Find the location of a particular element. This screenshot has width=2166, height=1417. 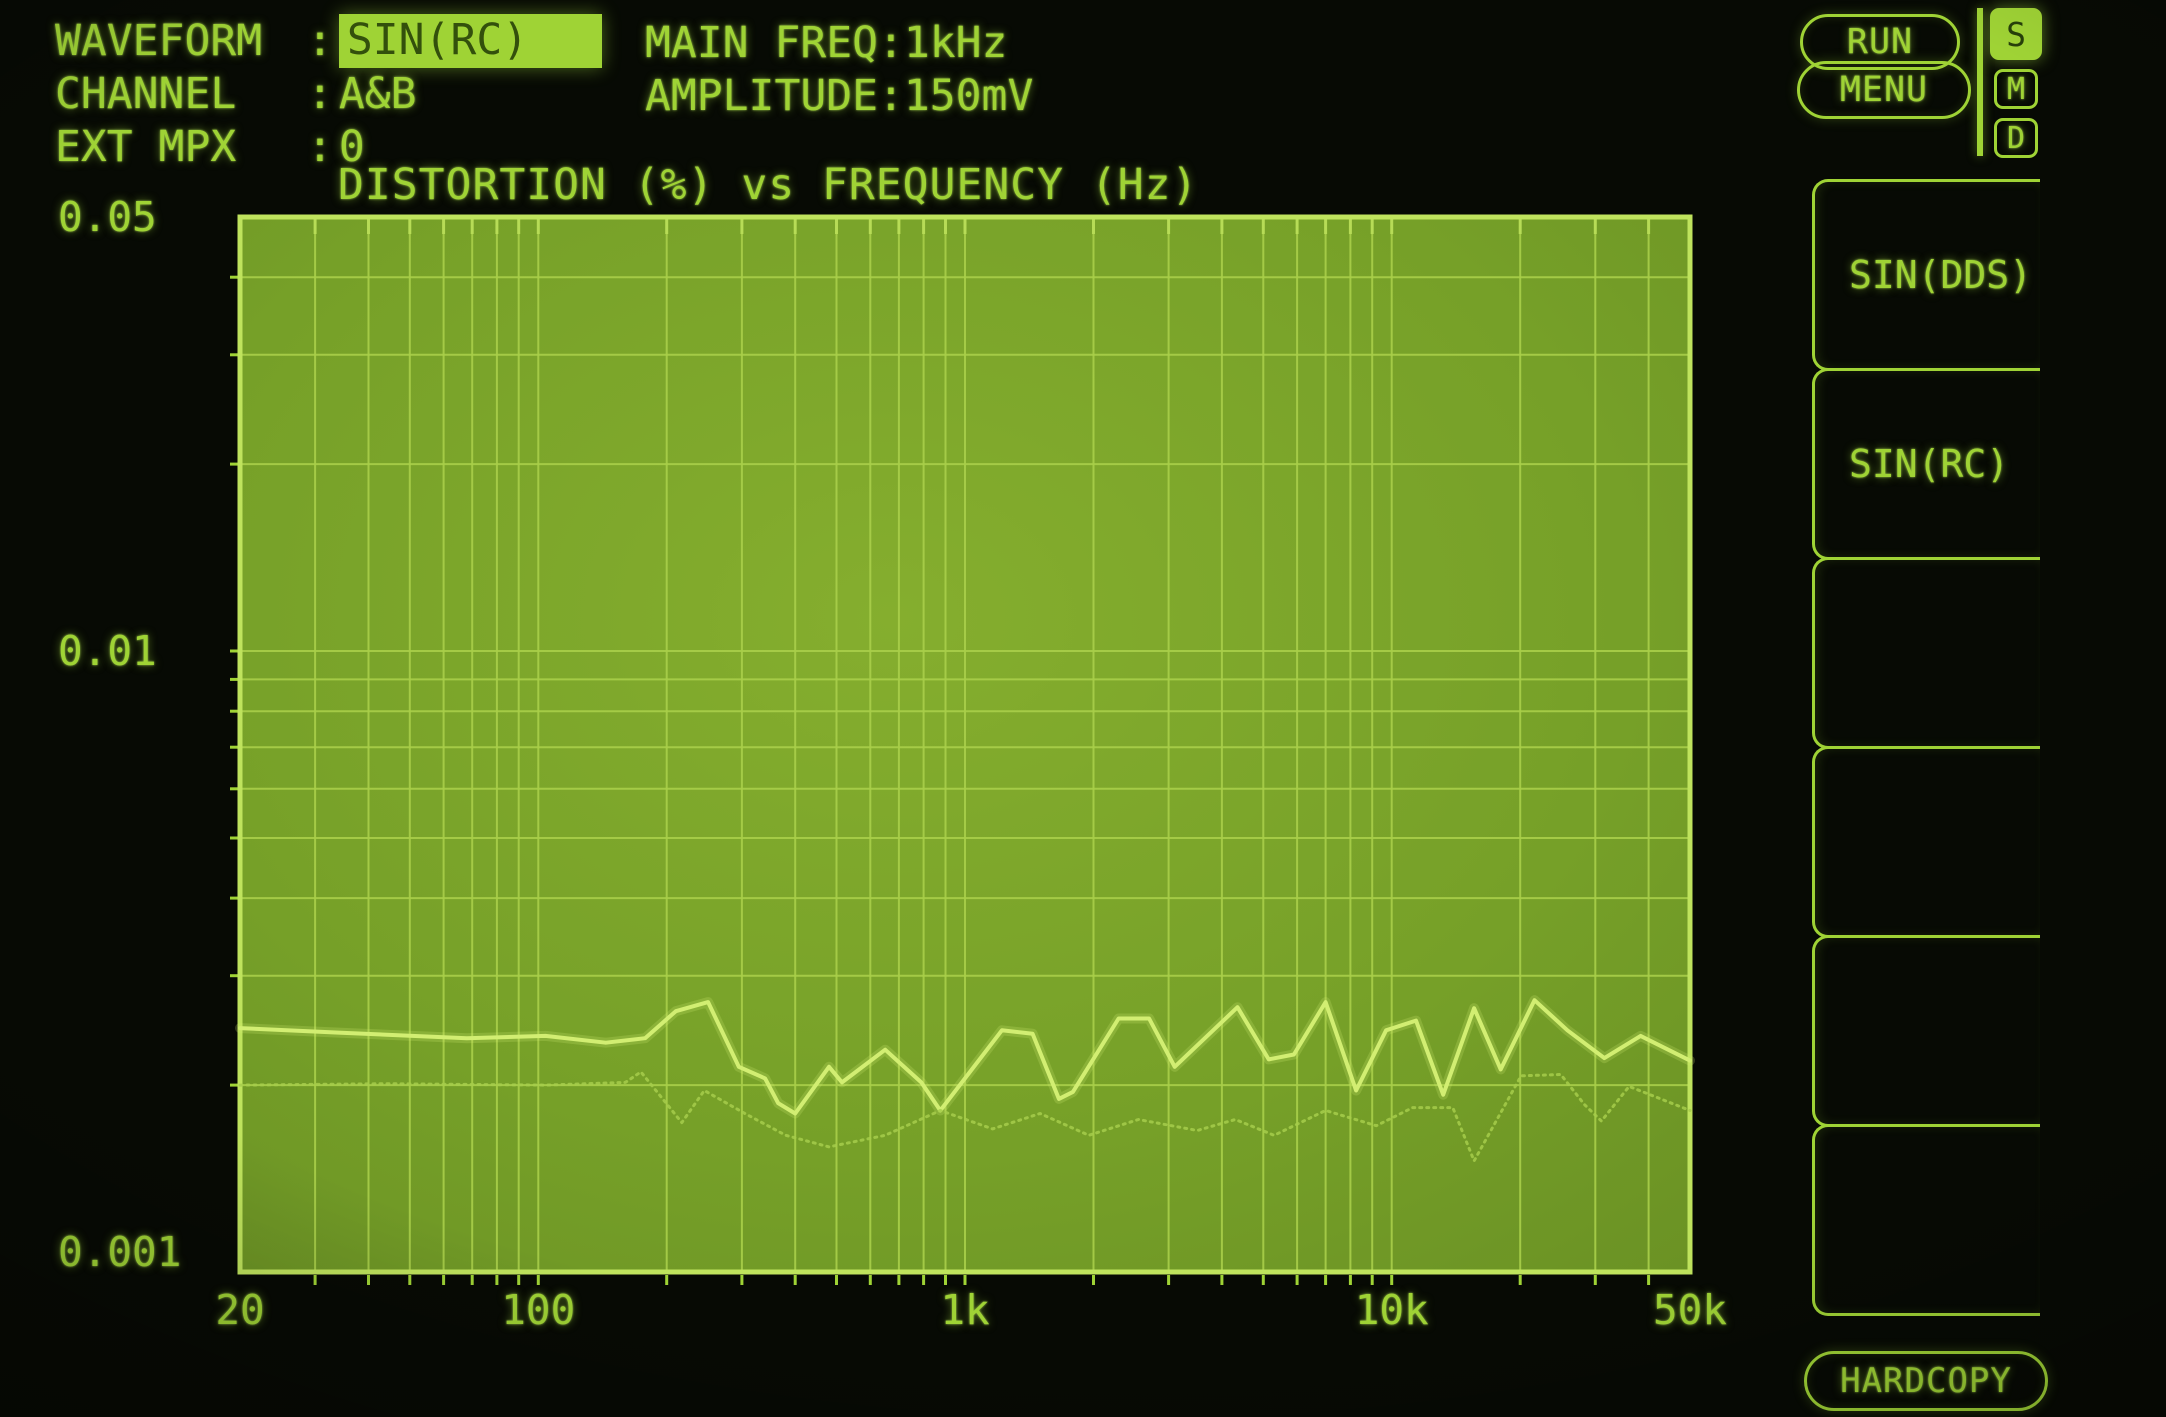

main-freq-readout: MAIN FREQ:1kHz is located at coordinates (839, 42).